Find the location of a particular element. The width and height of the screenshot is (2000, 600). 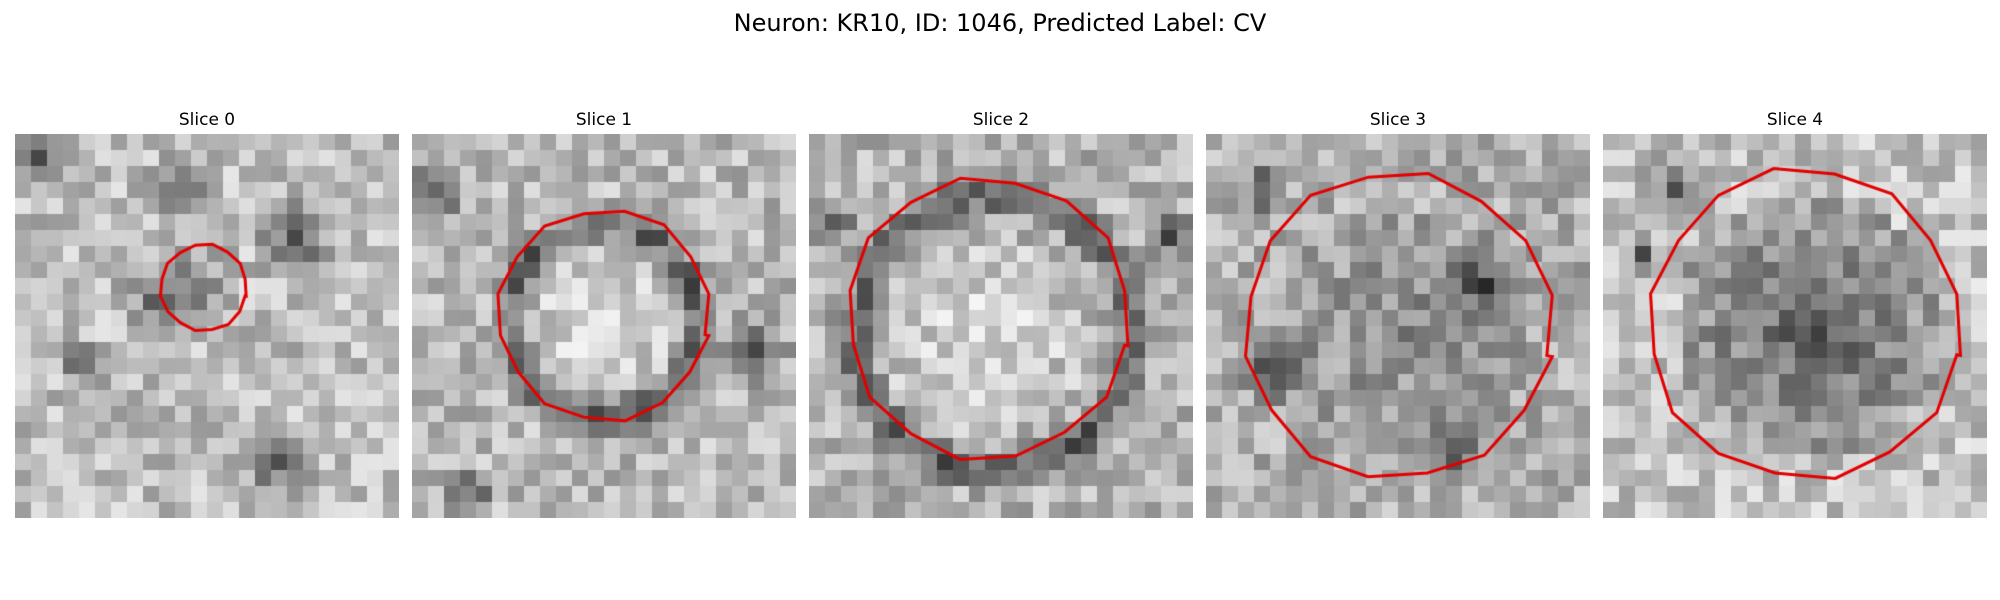

slice-title: Slice 3 is located at coordinates (1398, 120).